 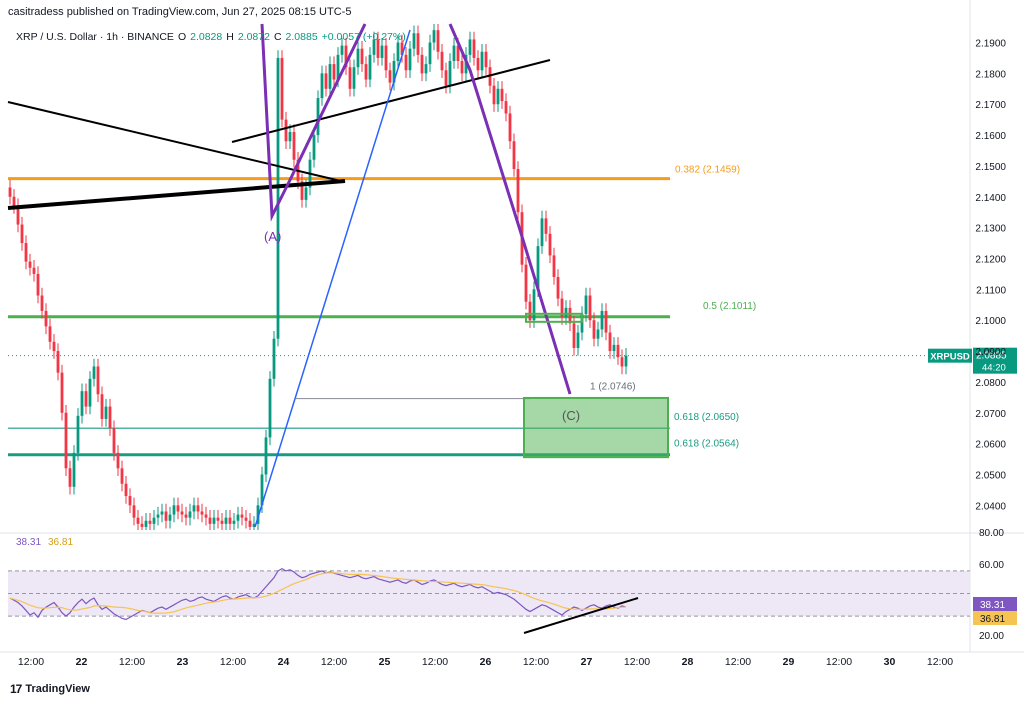 I want to click on rsi-ma-badge-text: 36.81, so click(x=992, y=619).